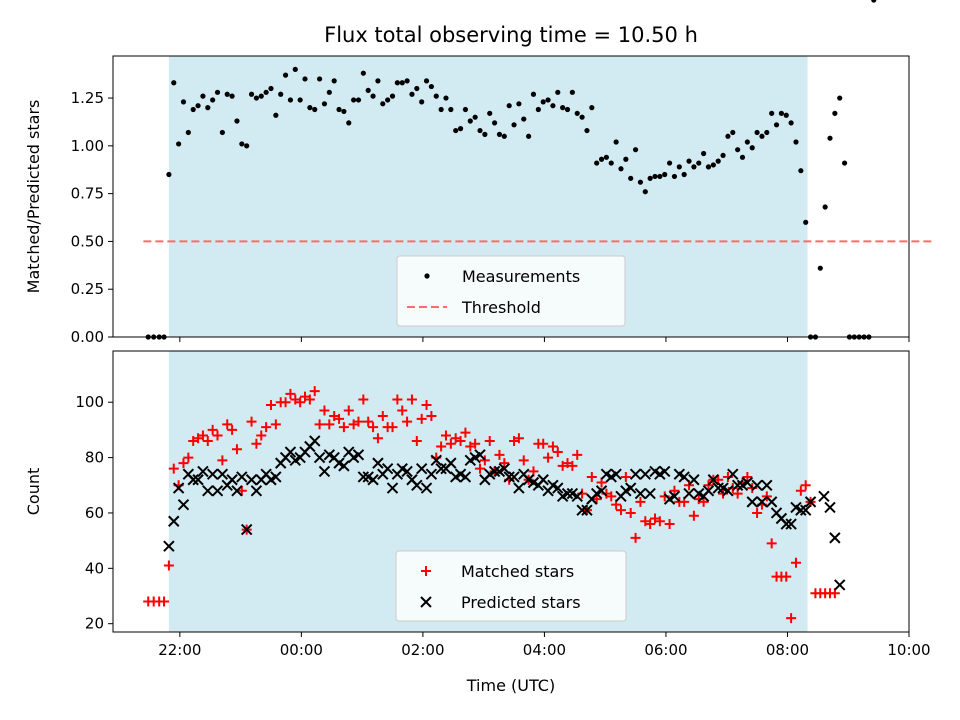  Describe the element at coordinates (94, 624) in the screenshot. I see `y-tick-label: 20` at that location.